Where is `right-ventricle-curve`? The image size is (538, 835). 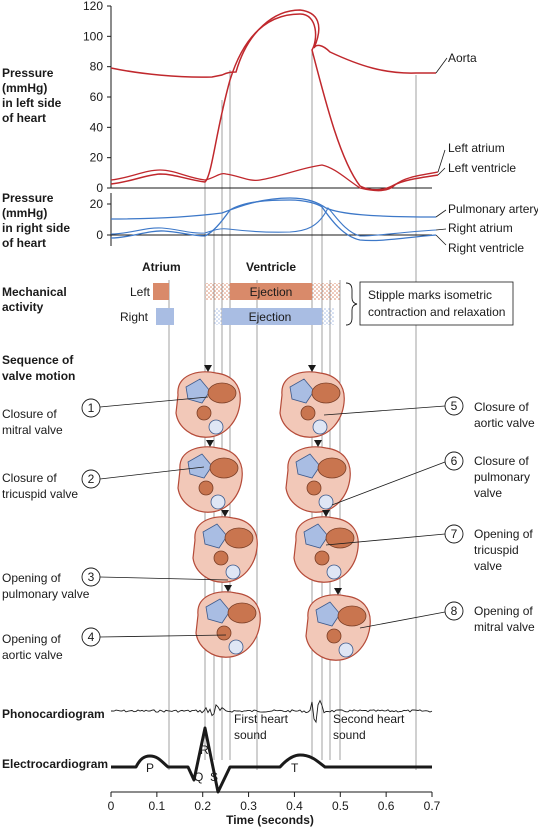
right-ventricle-curve is located at coordinates (273, 220).